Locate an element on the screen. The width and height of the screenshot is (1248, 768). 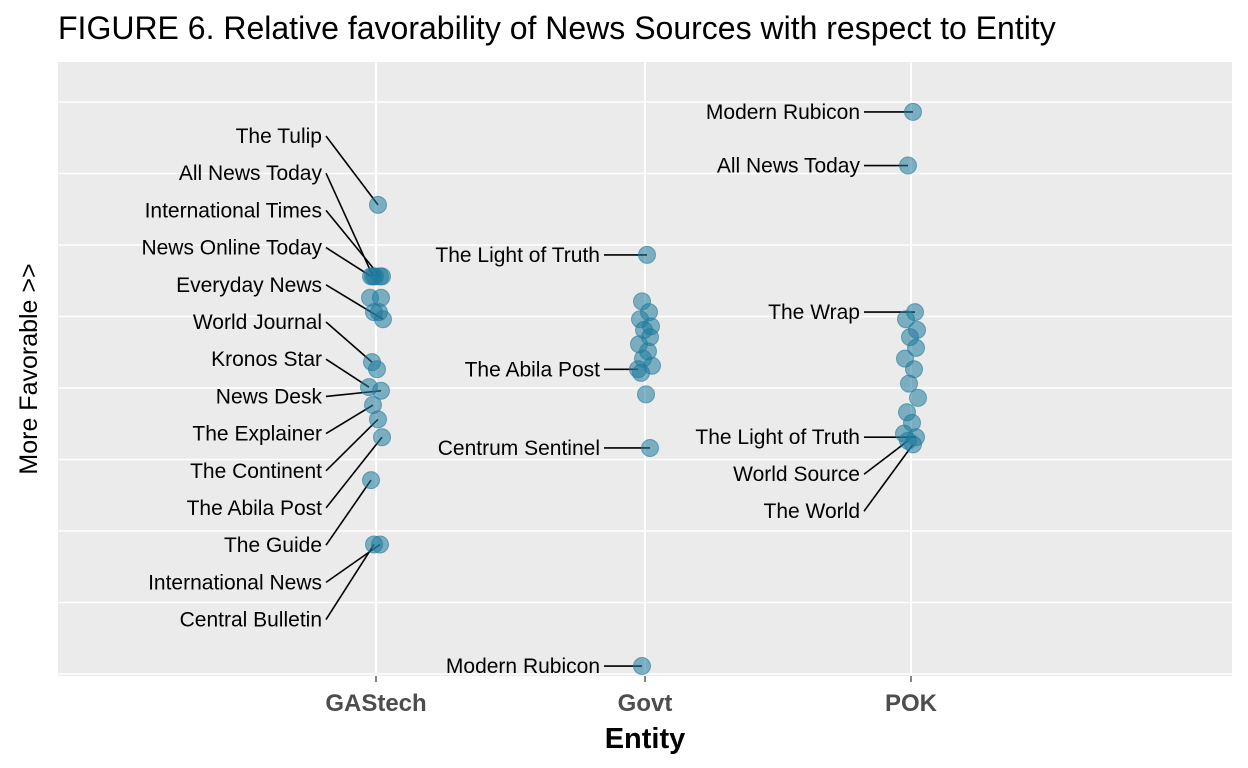
x-tick-label-govt: Govt is located at coordinates (645, 703).